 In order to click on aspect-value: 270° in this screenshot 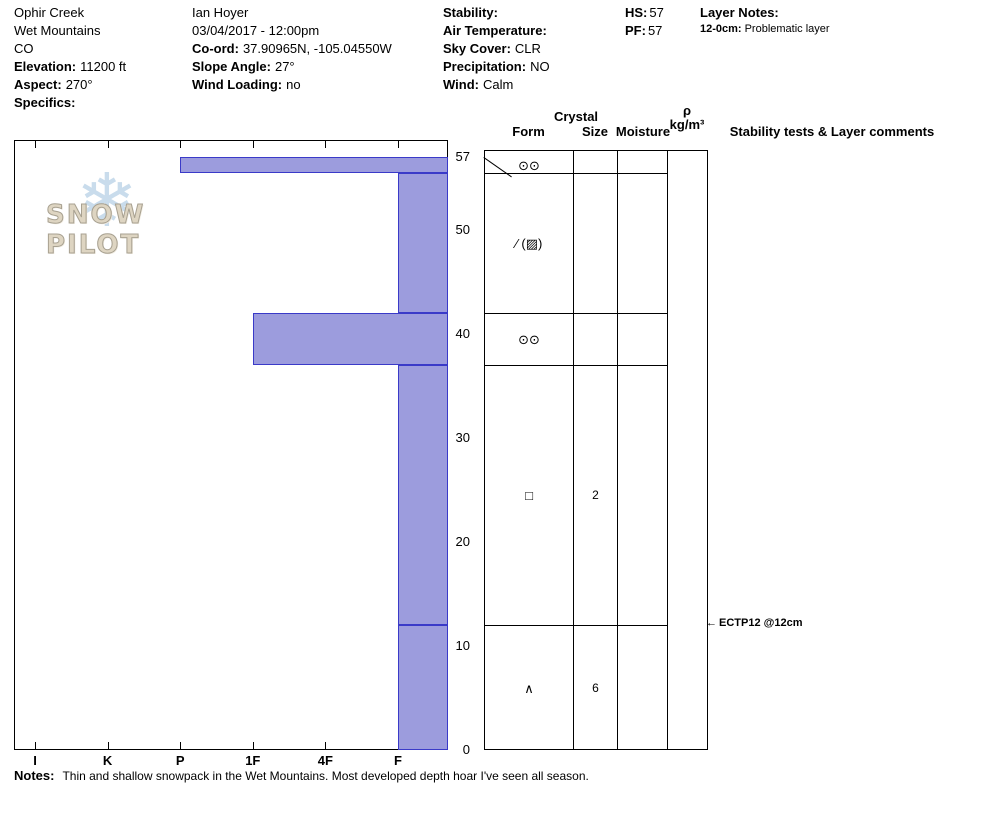, I will do `click(79, 84)`.